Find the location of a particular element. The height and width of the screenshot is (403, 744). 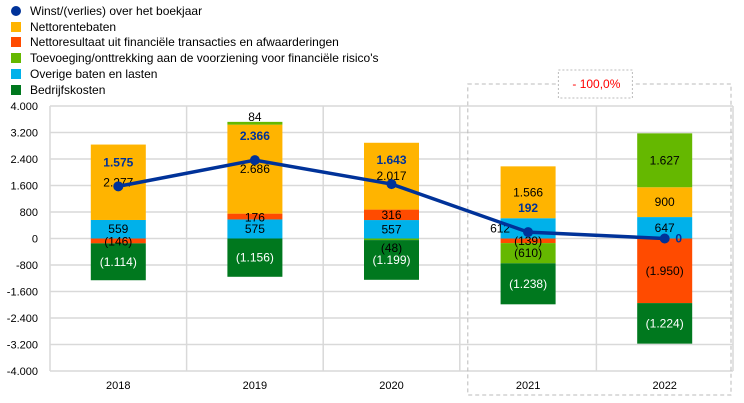

data-label: 1.627 is located at coordinates (665, 160).